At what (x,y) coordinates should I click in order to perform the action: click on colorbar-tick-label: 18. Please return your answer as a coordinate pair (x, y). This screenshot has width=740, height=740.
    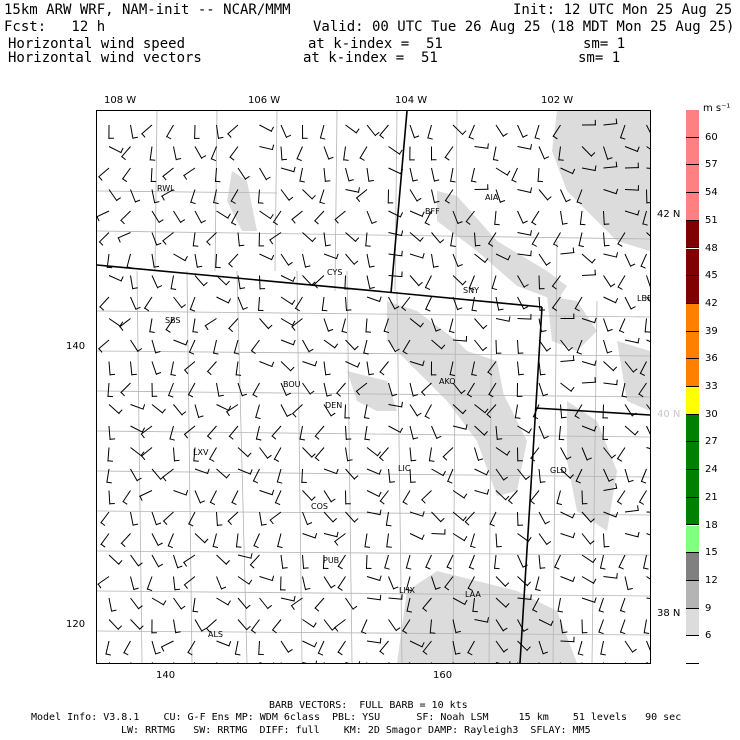
    Looking at the image, I should click on (711, 525).